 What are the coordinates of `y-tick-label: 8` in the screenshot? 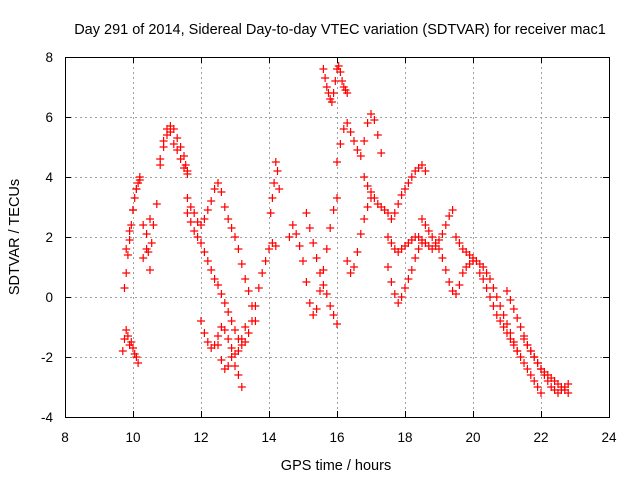 It's located at (49, 57).